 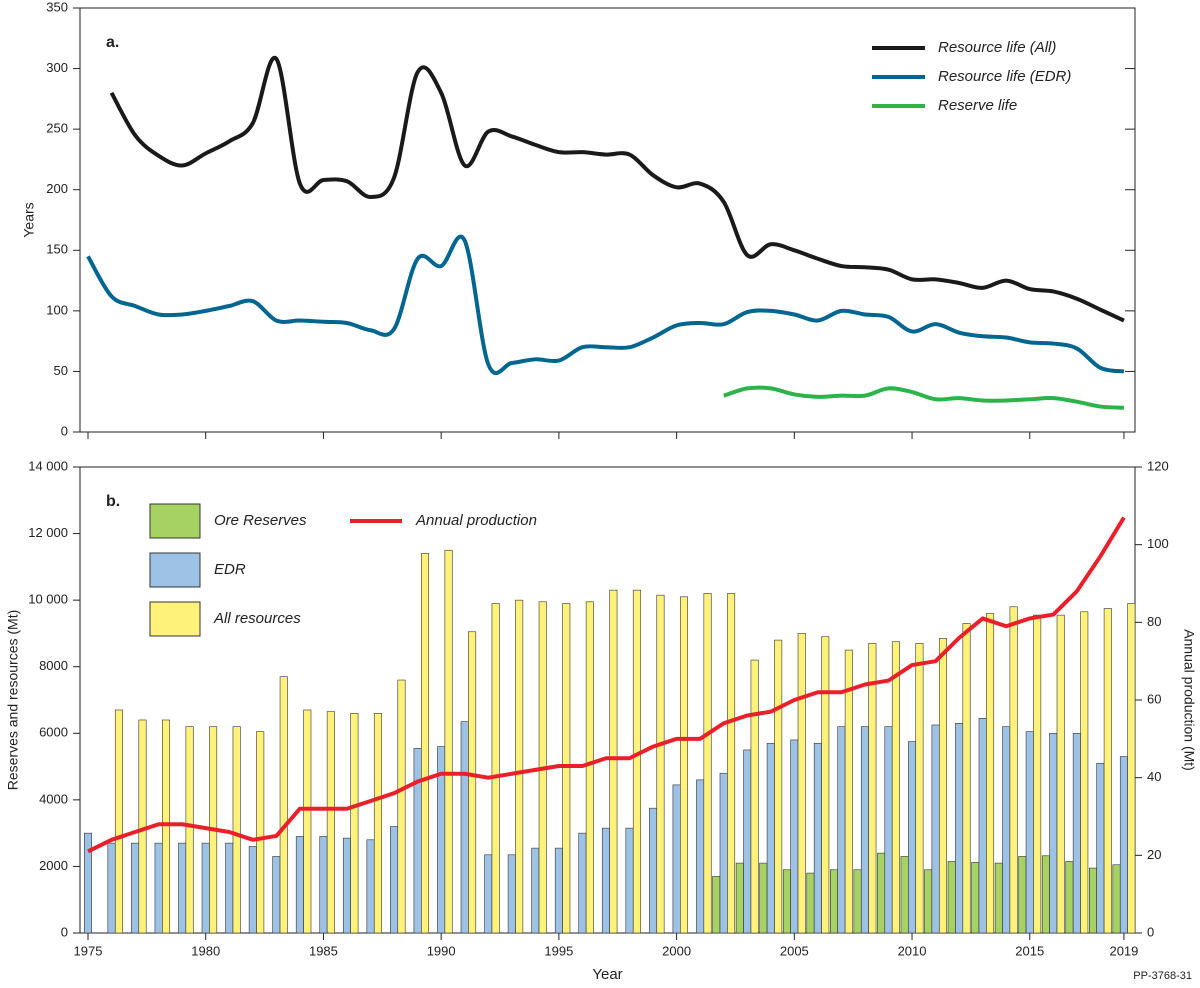 What do you see at coordinates (912, 950) in the screenshot?
I see `x-tick-label: 2010` at bounding box center [912, 950].